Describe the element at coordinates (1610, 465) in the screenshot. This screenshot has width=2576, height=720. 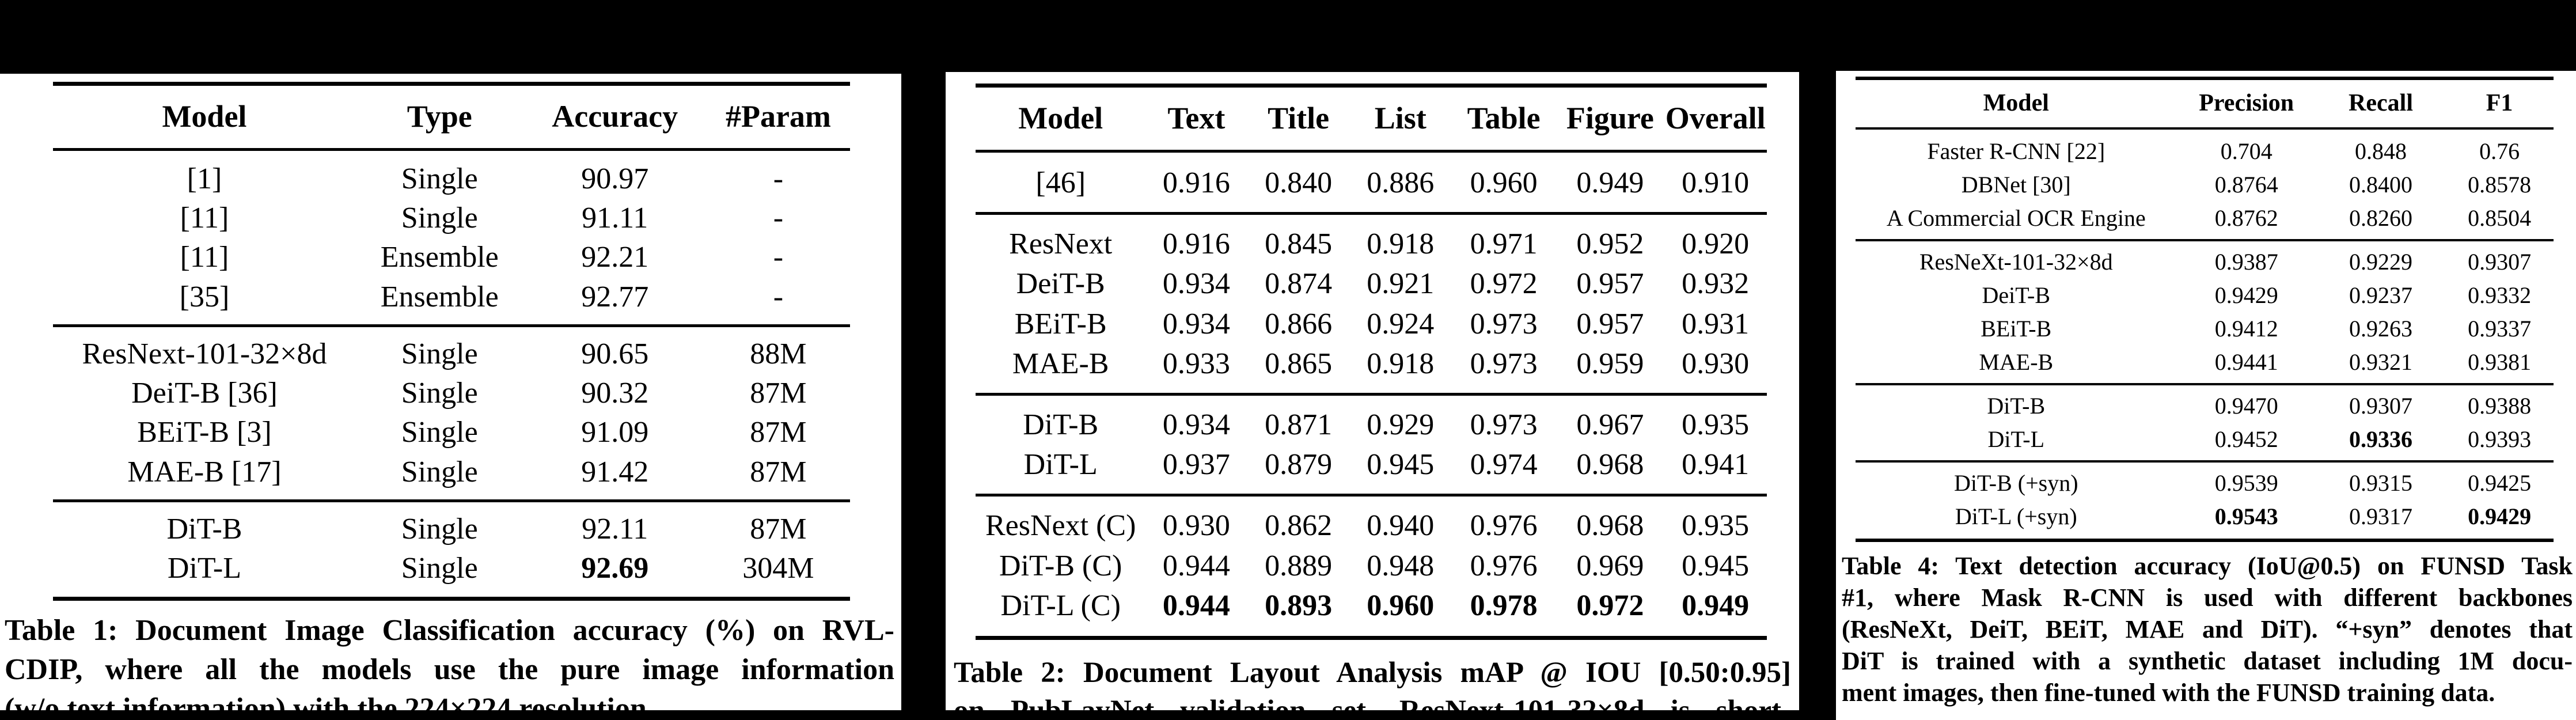
I see `value-cell: 0.968` at that location.